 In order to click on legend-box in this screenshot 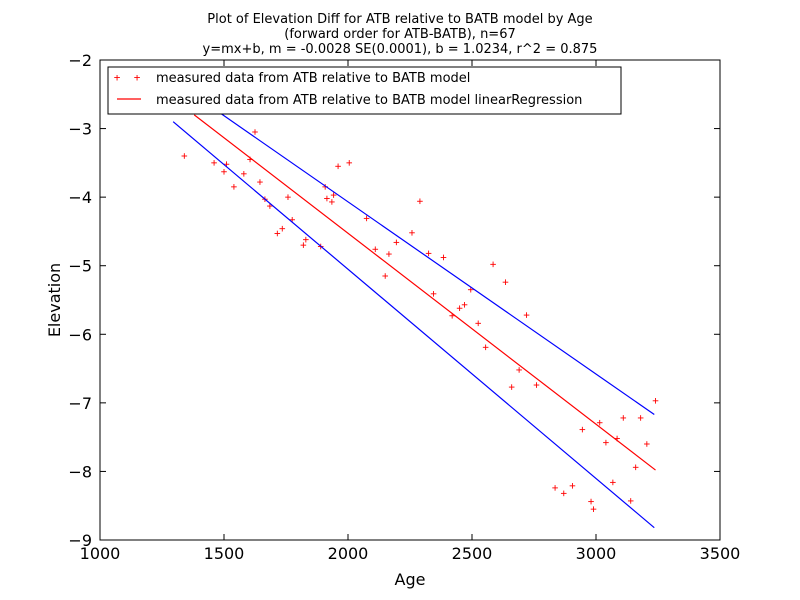, I will do `click(364, 90)`.